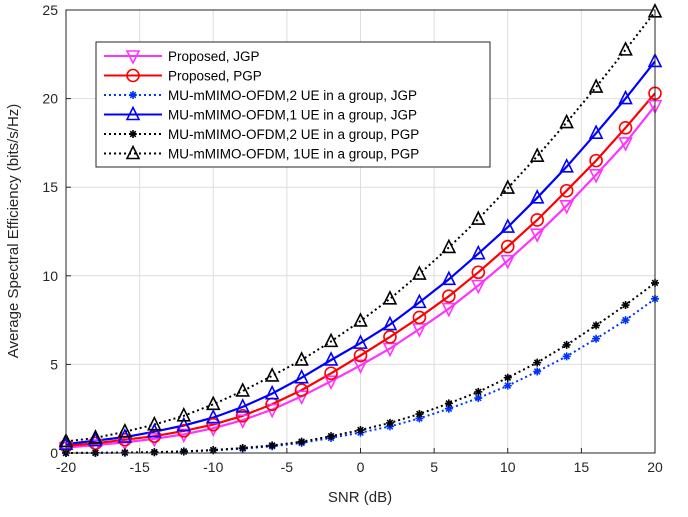  I want to click on x-tick-label: 20, so click(655, 467).